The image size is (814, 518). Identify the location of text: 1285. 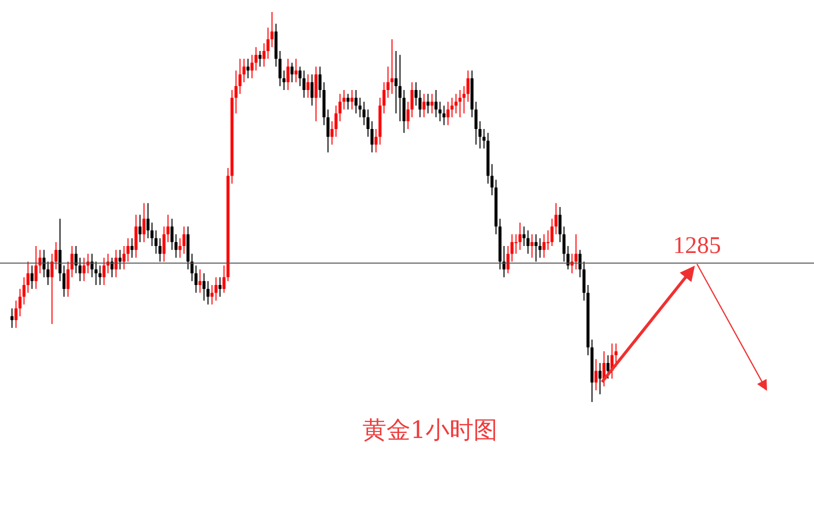
(697, 246).